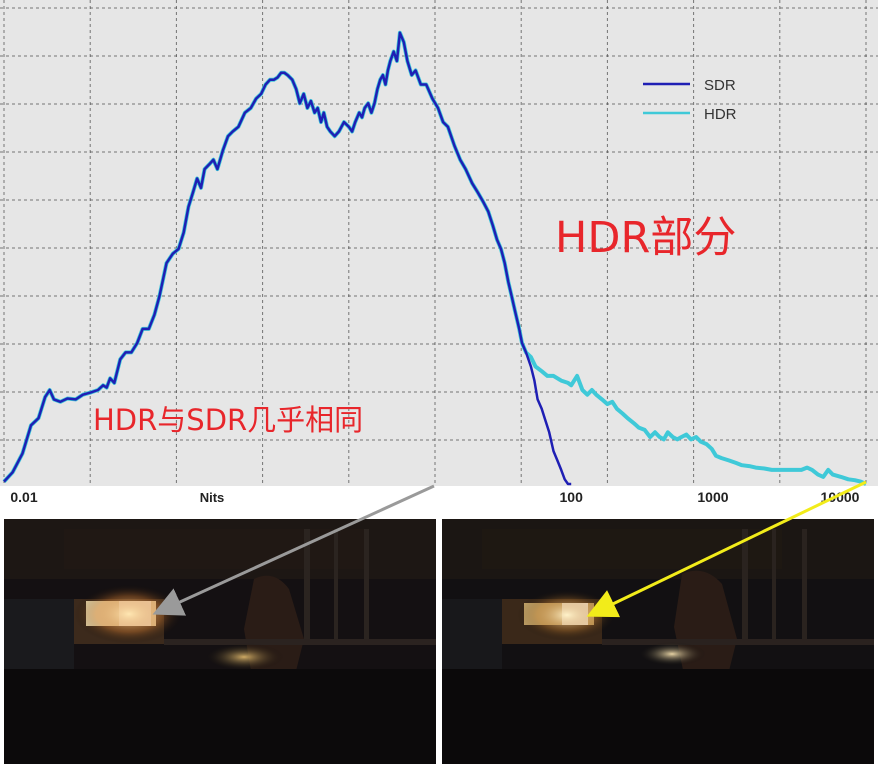 The image size is (878, 766). What do you see at coordinates (228, 420) in the screenshot?
I see `annotation-same-region: HDR与SDR几乎相同` at bounding box center [228, 420].